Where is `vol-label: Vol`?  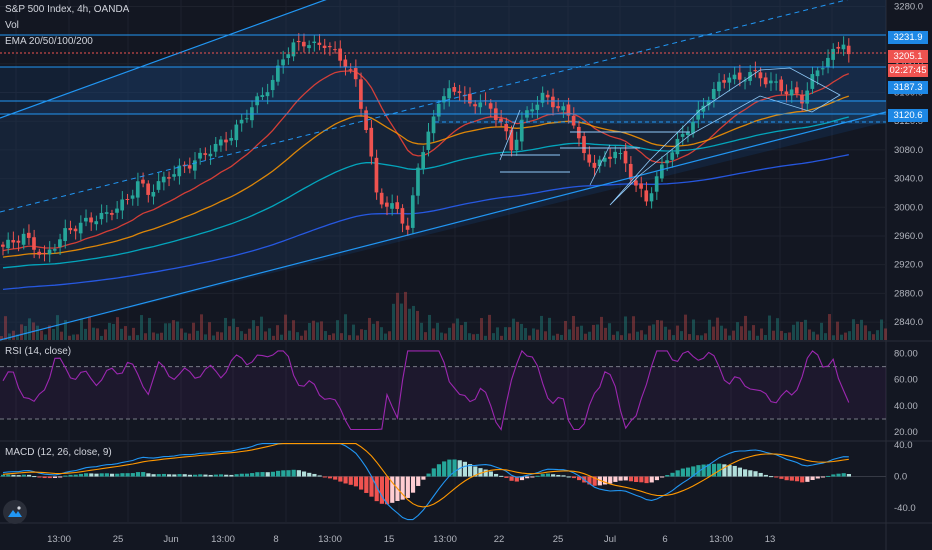 vol-label: Vol is located at coordinates (12, 25).